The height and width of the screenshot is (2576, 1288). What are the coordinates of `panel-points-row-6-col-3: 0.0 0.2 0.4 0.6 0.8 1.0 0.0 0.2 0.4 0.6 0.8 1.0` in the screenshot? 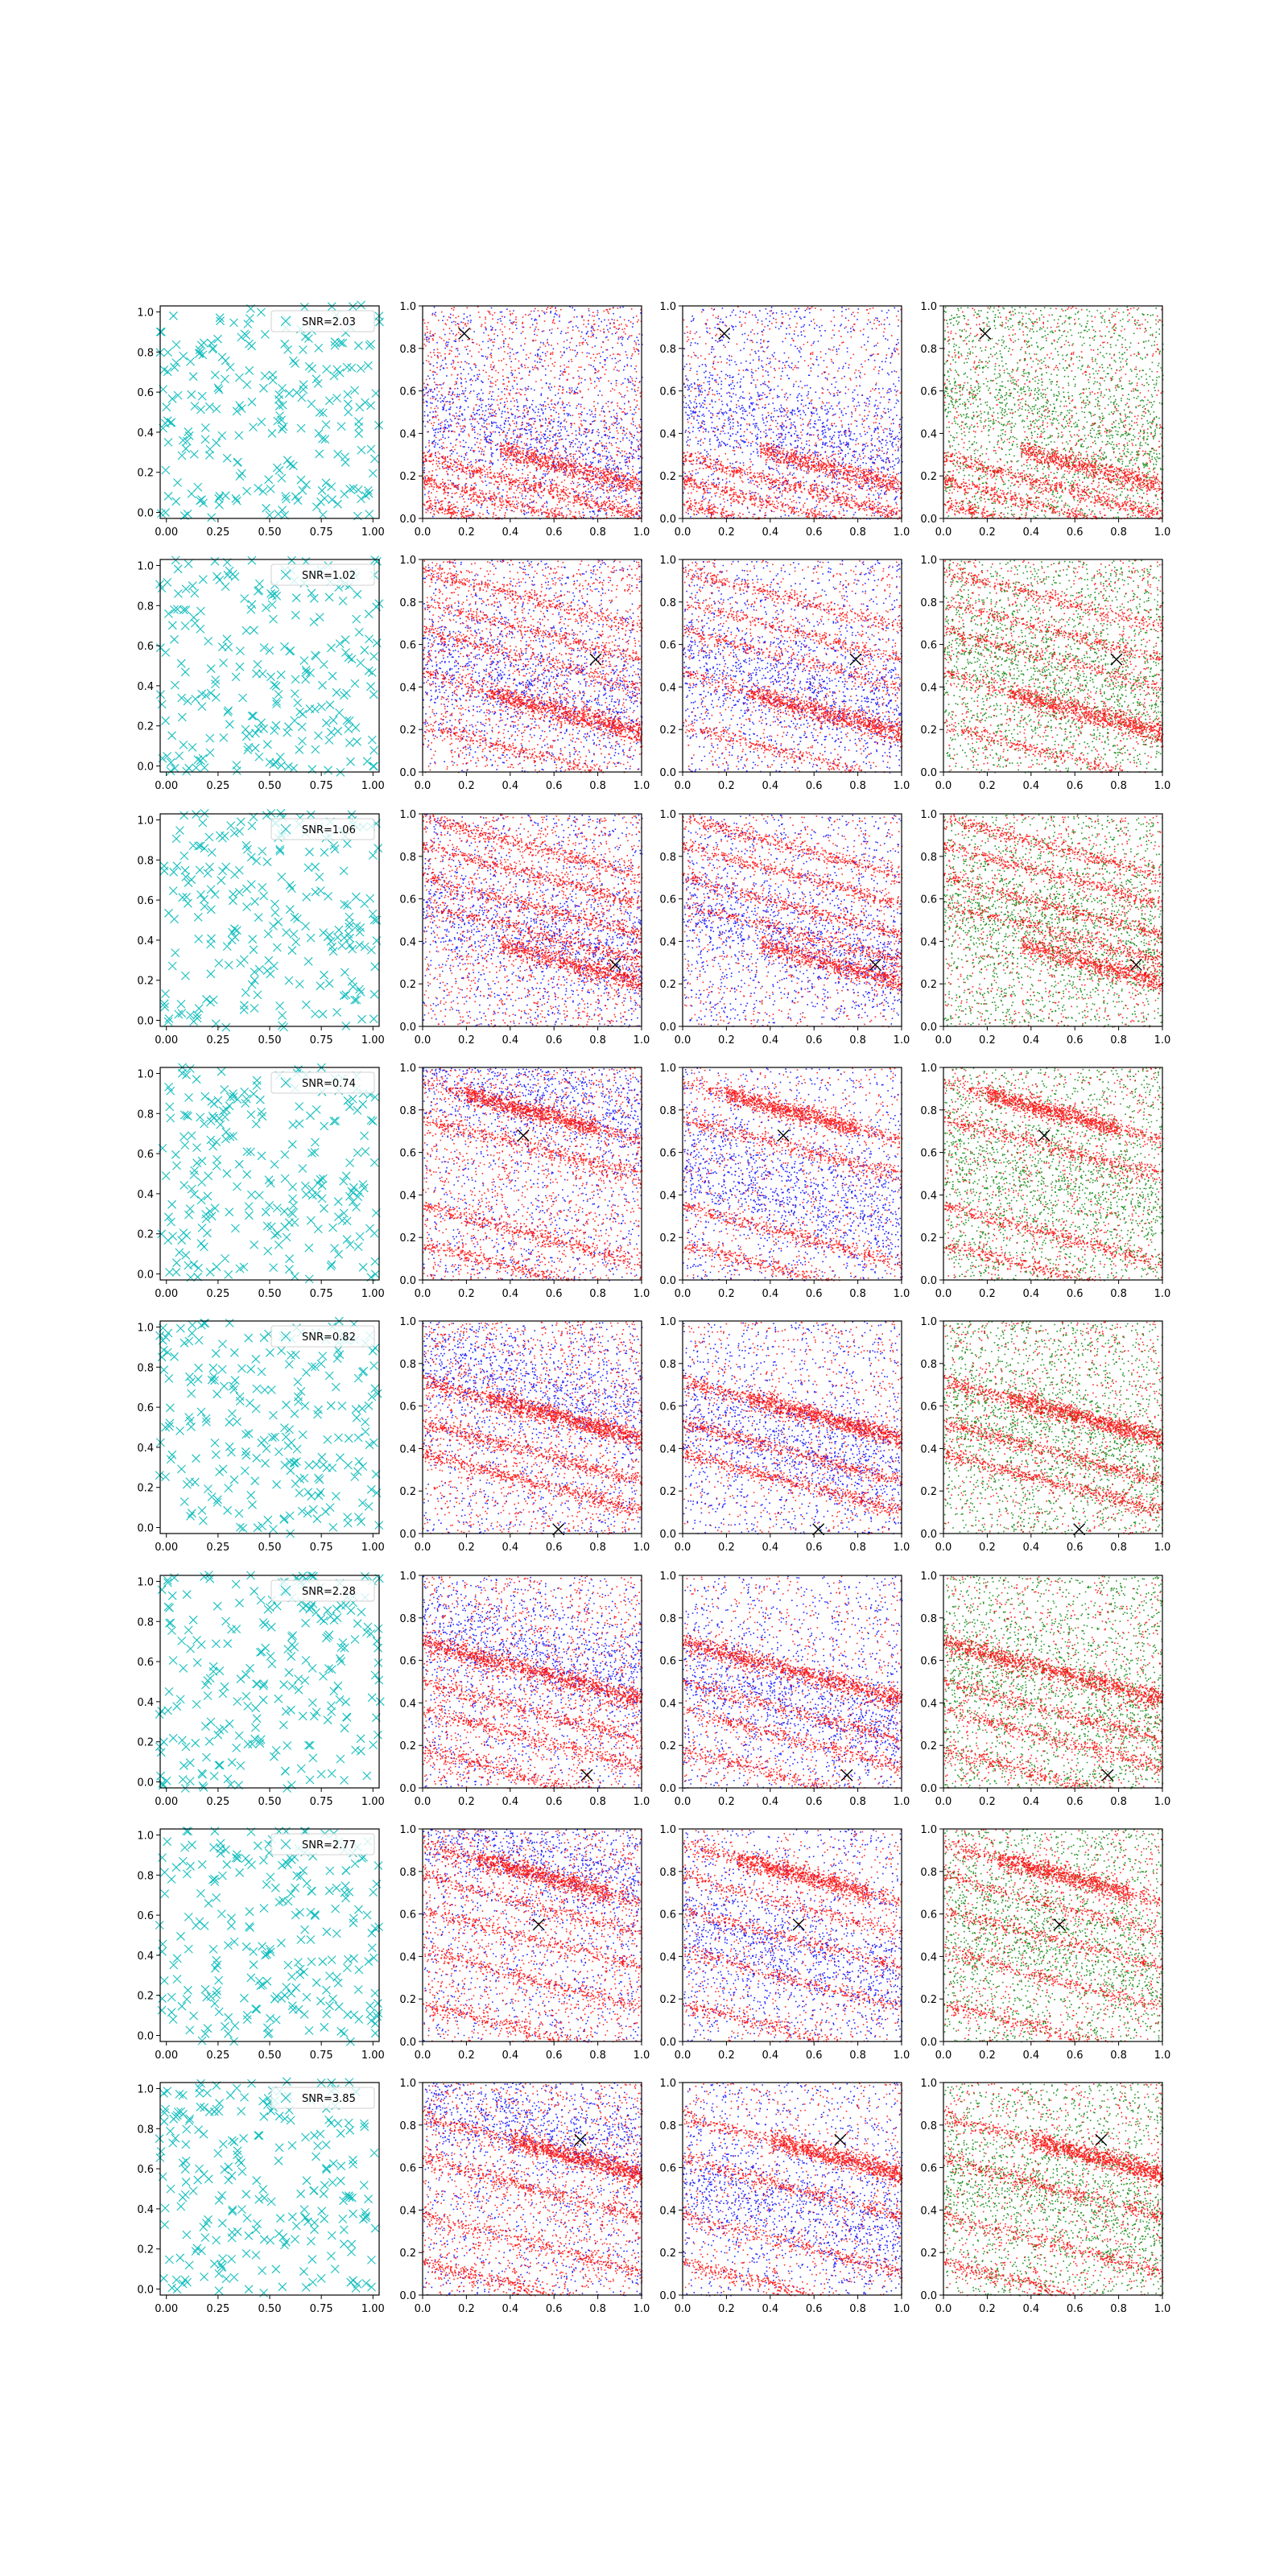 It's located at (784, 1689).